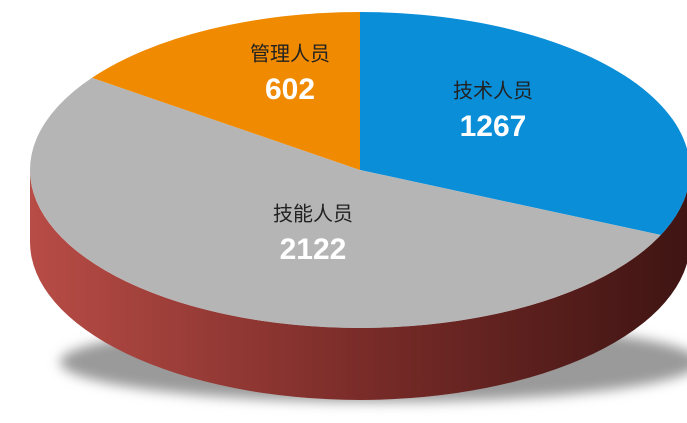 The image size is (687, 423). Describe the element at coordinates (226, 91) in the screenshot. I see `pie-slice` at that location.